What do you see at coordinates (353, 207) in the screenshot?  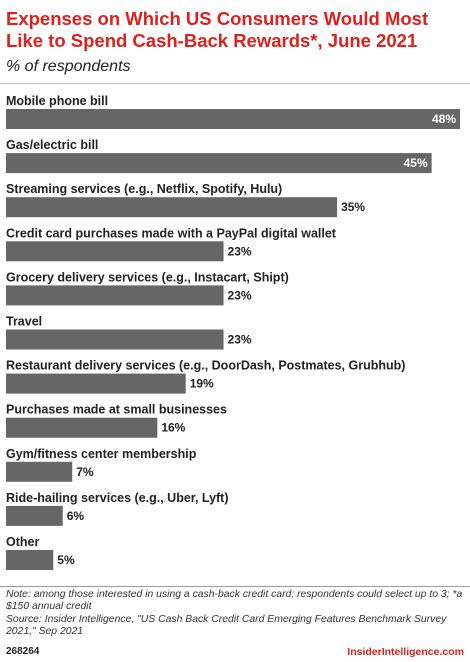 I see `value-label: 35%` at bounding box center [353, 207].